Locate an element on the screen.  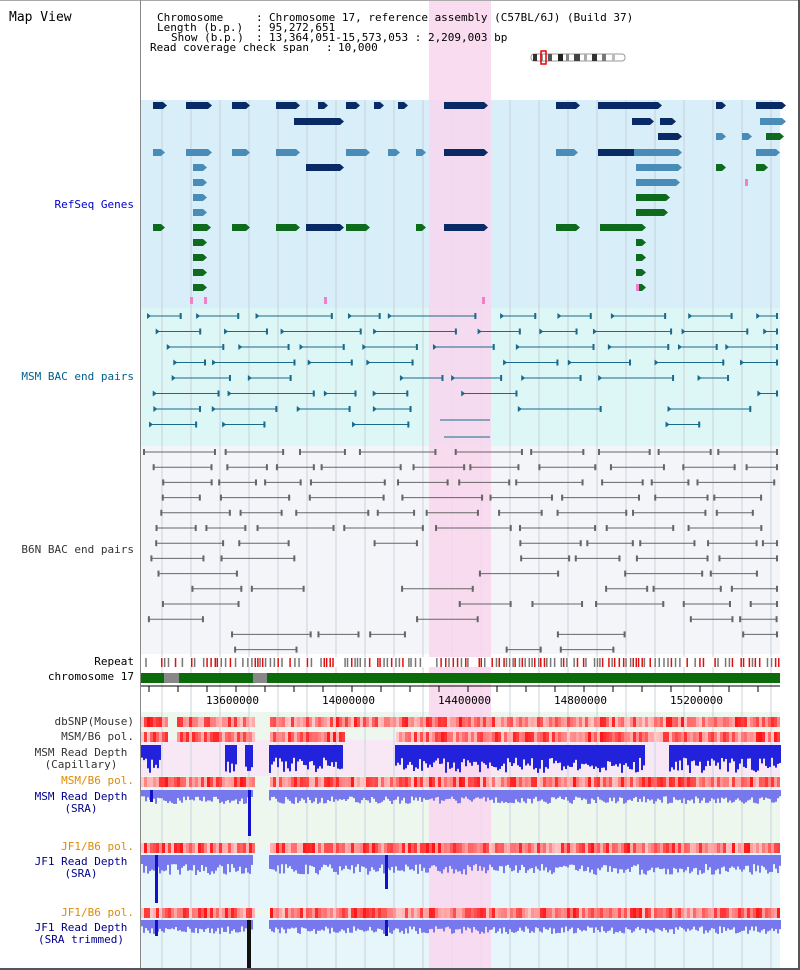
refseq-mark is located at coordinates (746, 182).